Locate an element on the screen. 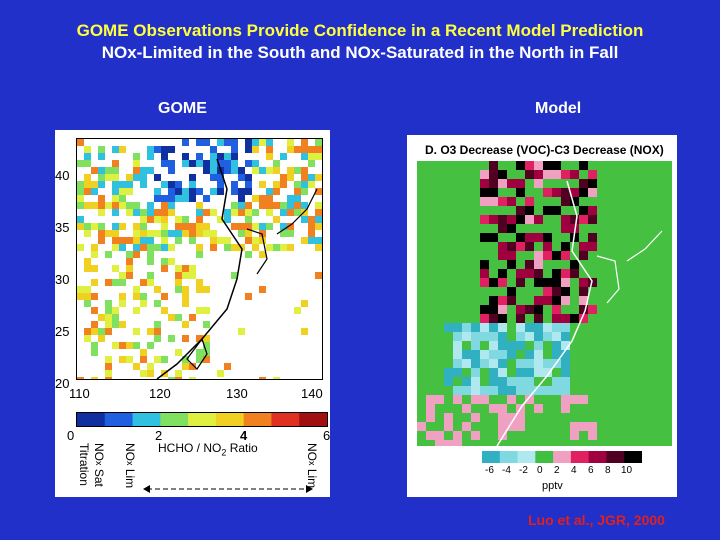  regime-nox-sub: x is located at coordinates (99, 463).